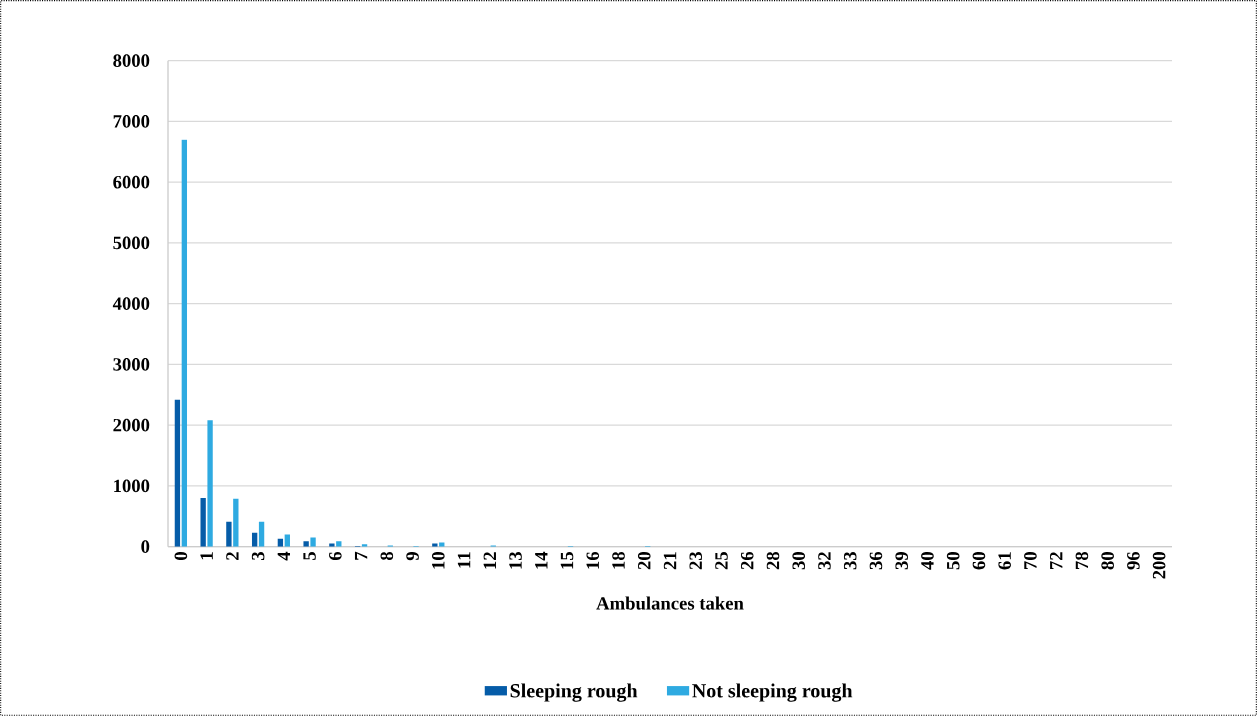 The image size is (1257, 716). I want to click on x-tick-label: 6, so click(335, 556).